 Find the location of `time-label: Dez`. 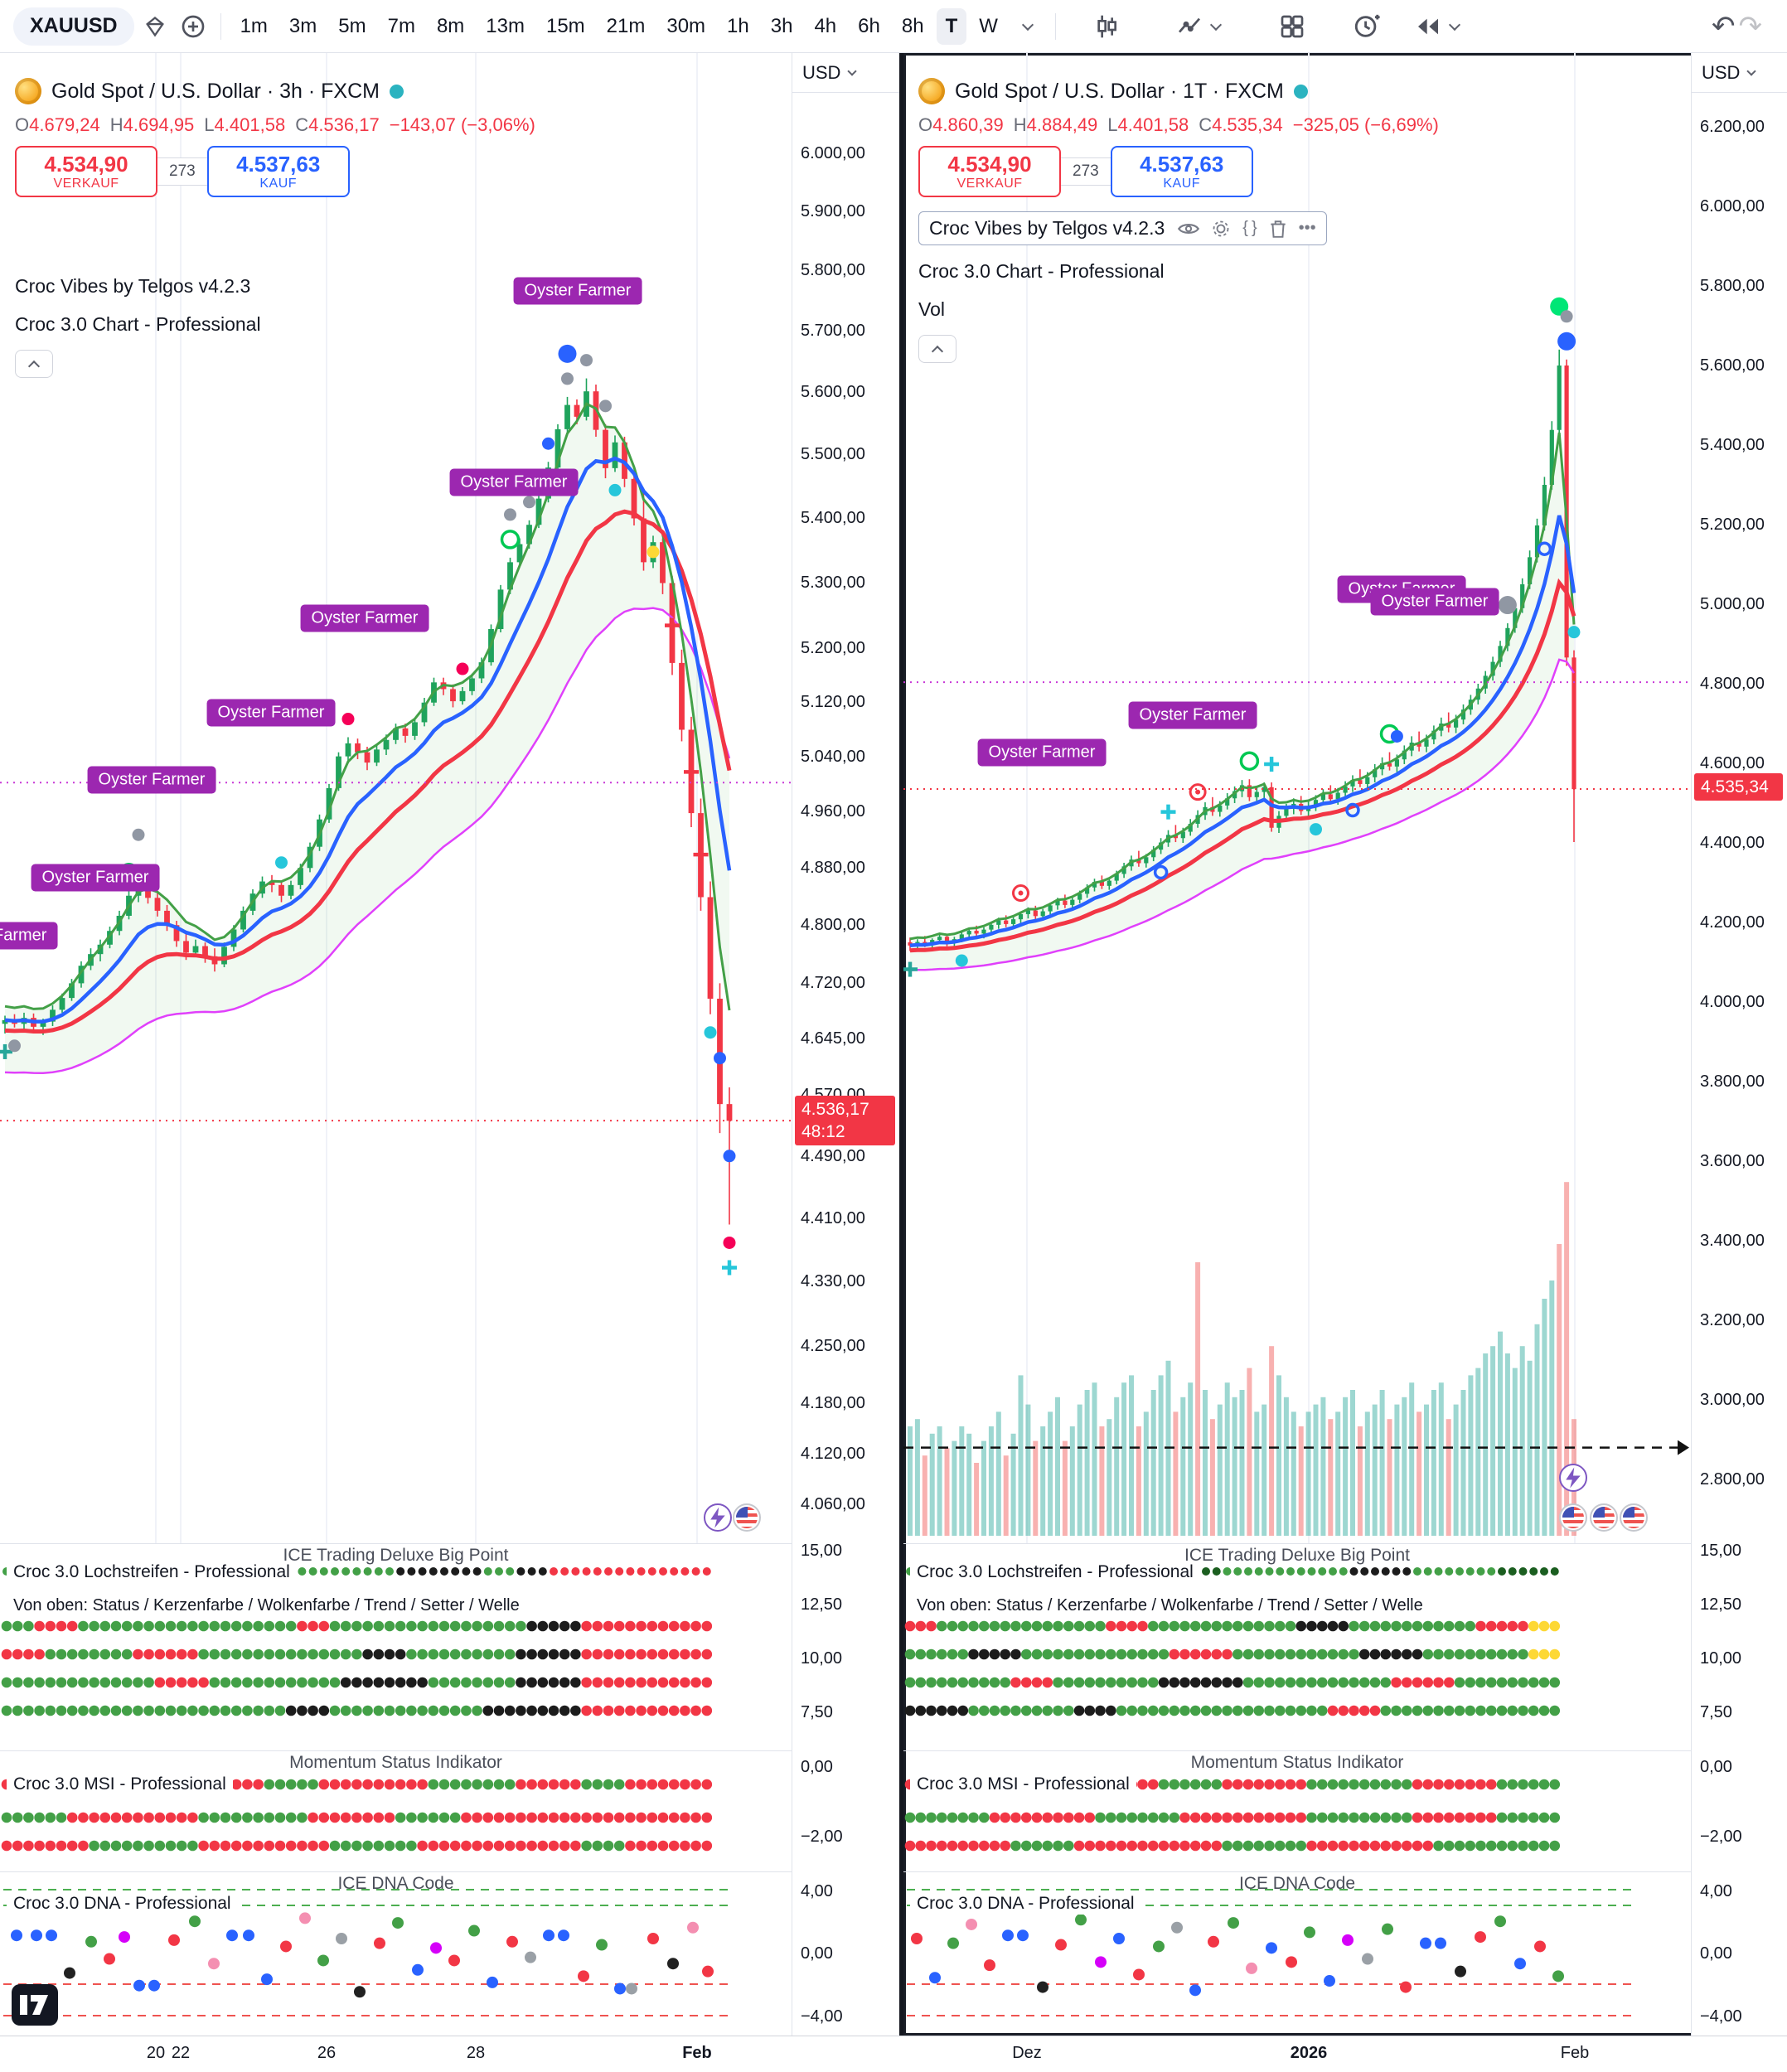

time-label: Dez is located at coordinates (1027, 2053).